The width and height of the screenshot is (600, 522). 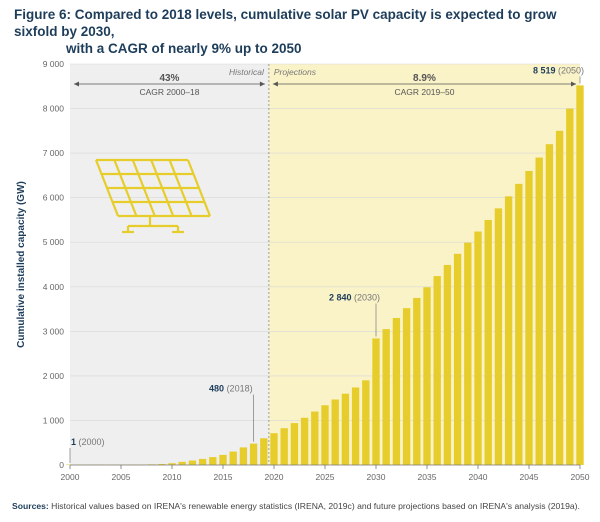 What do you see at coordinates (233, 458) in the screenshot?
I see `bar-2016` at bounding box center [233, 458].